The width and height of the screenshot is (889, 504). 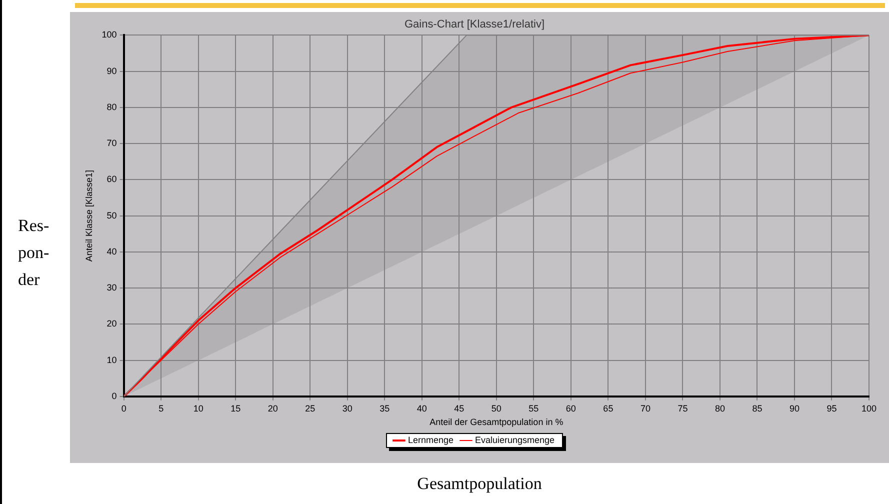 I want to click on x-tick-label: 10, so click(x=198, y=408).